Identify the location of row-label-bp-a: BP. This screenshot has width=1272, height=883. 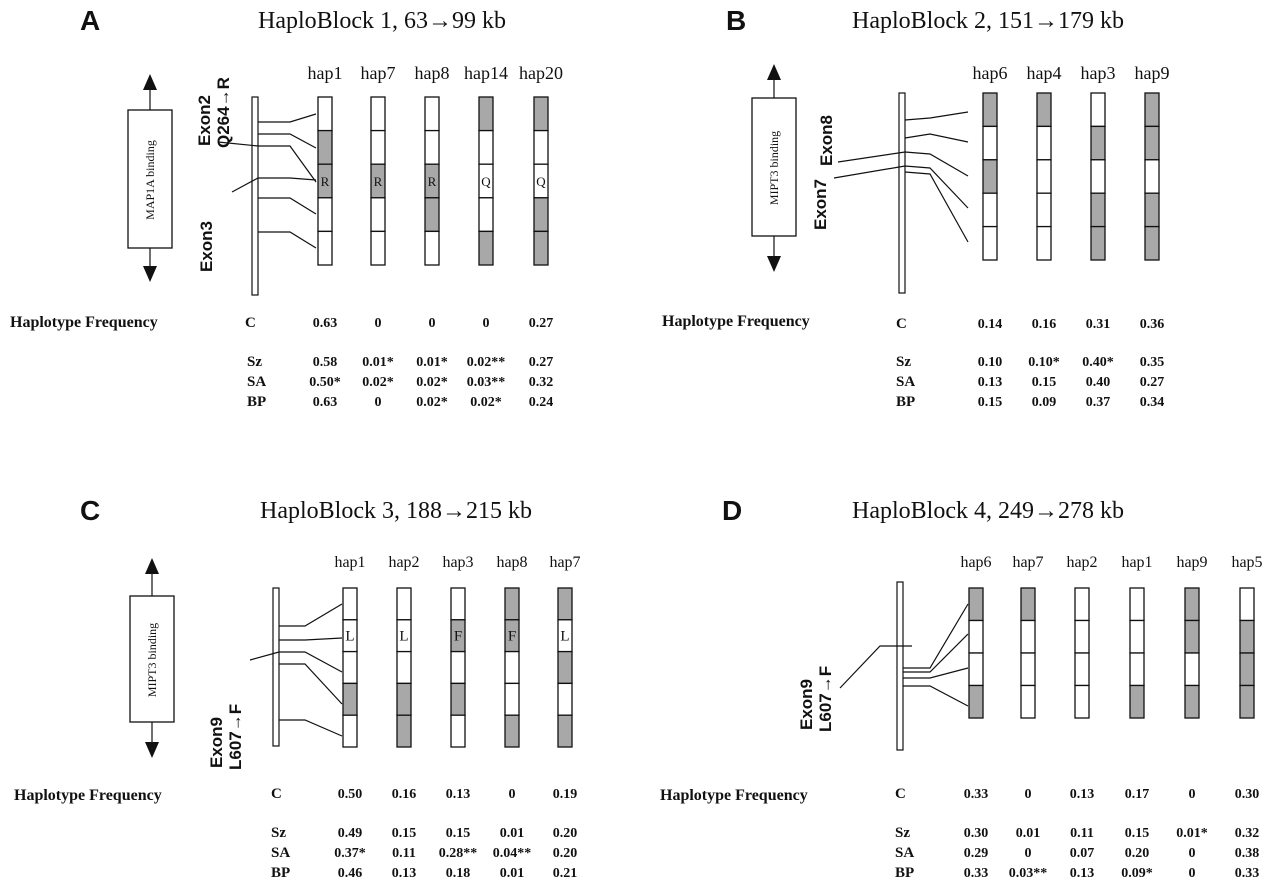
(256, 402).